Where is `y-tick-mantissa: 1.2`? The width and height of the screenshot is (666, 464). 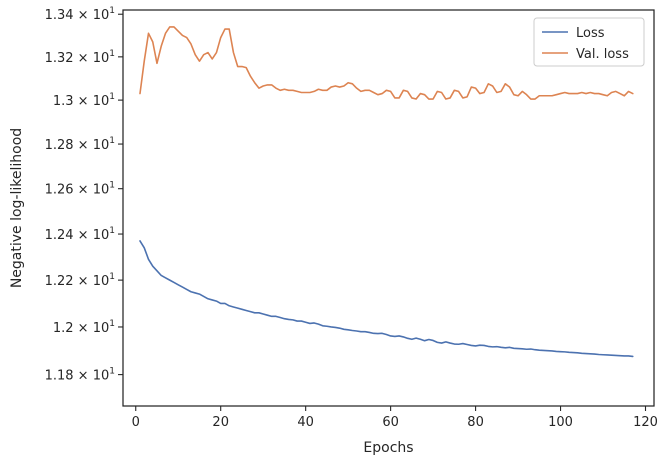 y-tick-mantissa: 1.2 is located at coordinates (63, 328).